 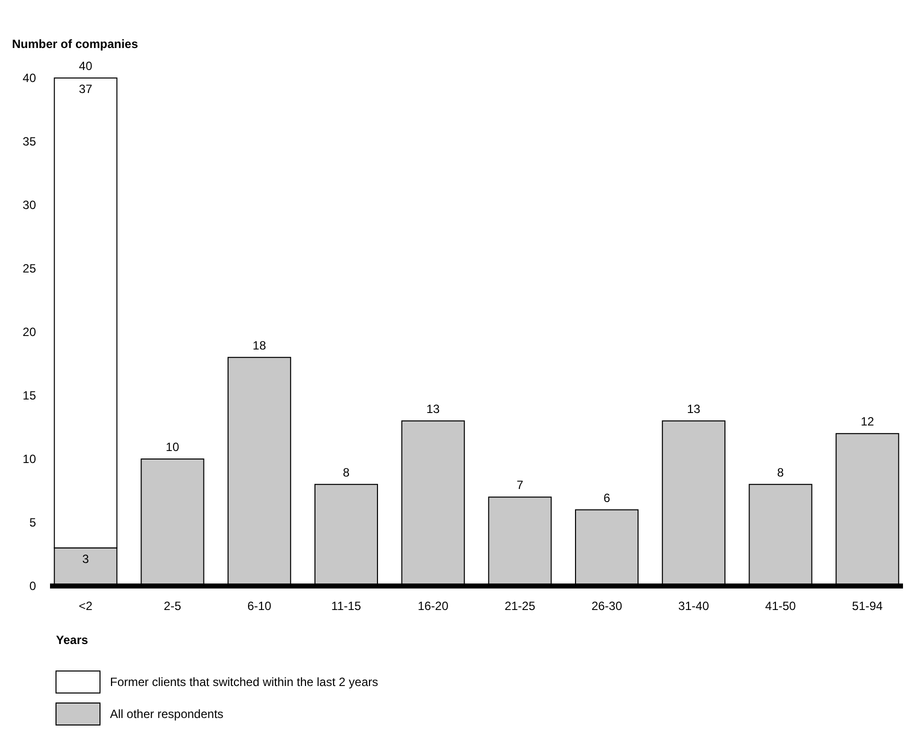 I want to click on x-axis-title: Years, so click(x=72, y=640).